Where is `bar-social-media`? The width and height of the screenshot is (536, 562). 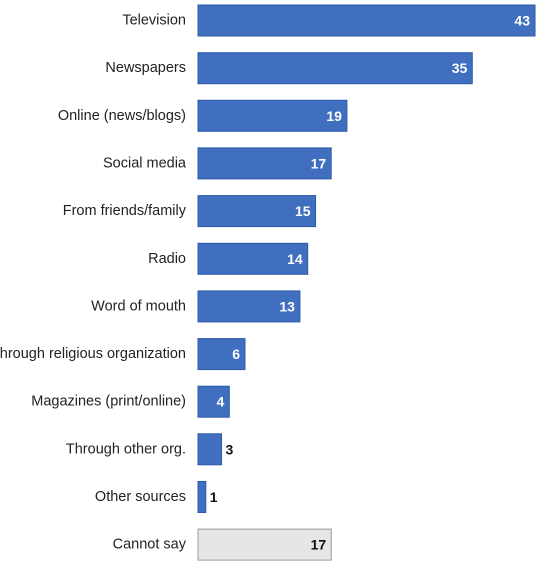 bar-social-media is located at coordinates (264, 163).